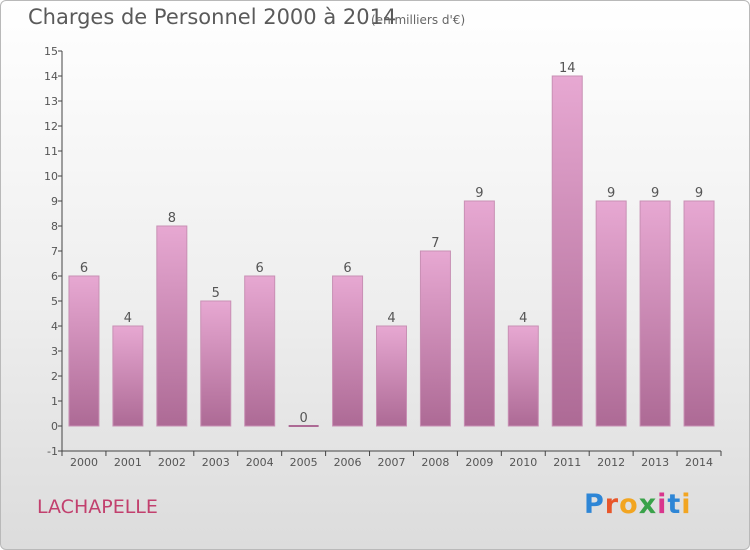 Image resolution: width=750 pixels, height=550 pixels. Describe the element at coordinates (54, 376) in the screenshot. I see `y-tick-label: 2` at that location.